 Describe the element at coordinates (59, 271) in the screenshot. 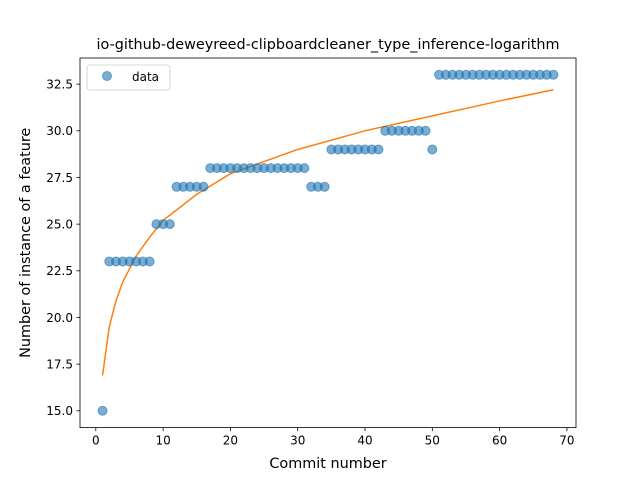

I see `y-tick-label: 22.5` at that location.